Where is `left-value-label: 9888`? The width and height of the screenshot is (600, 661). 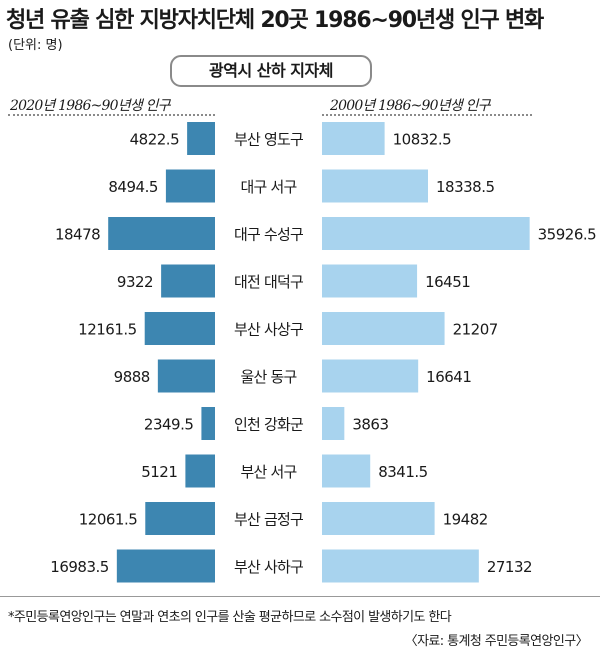 left-value-label: 9888 is located at coordinates (132, 377).